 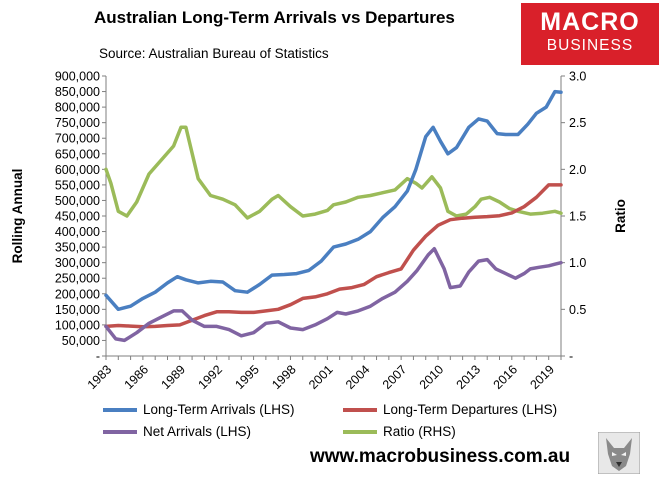 What do you see at coordinates (619, 453) in the screenshot?
I see `wolf-logo-icon` at bounding box center [619, 453].